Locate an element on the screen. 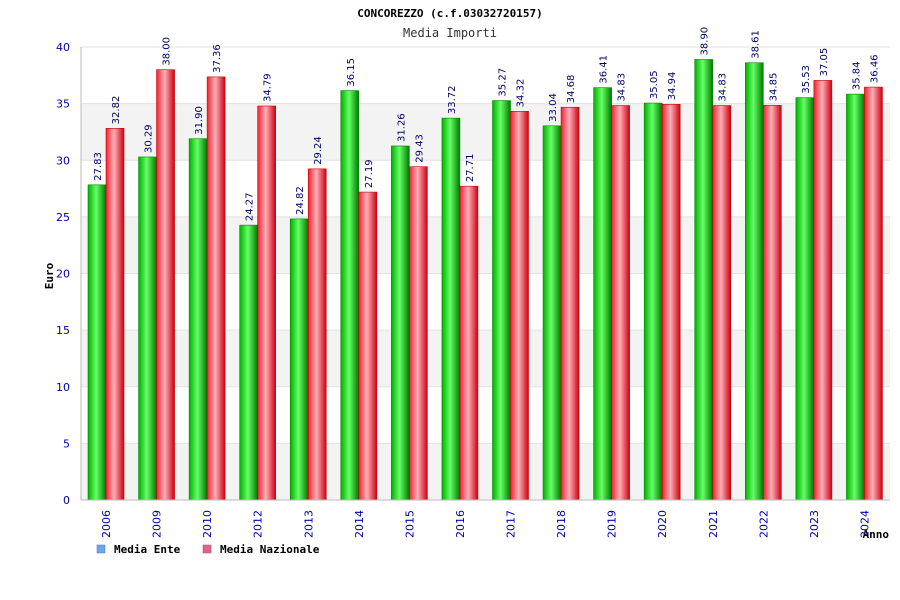  x-tick-label: 2010 is located at coordinates (207, 524).